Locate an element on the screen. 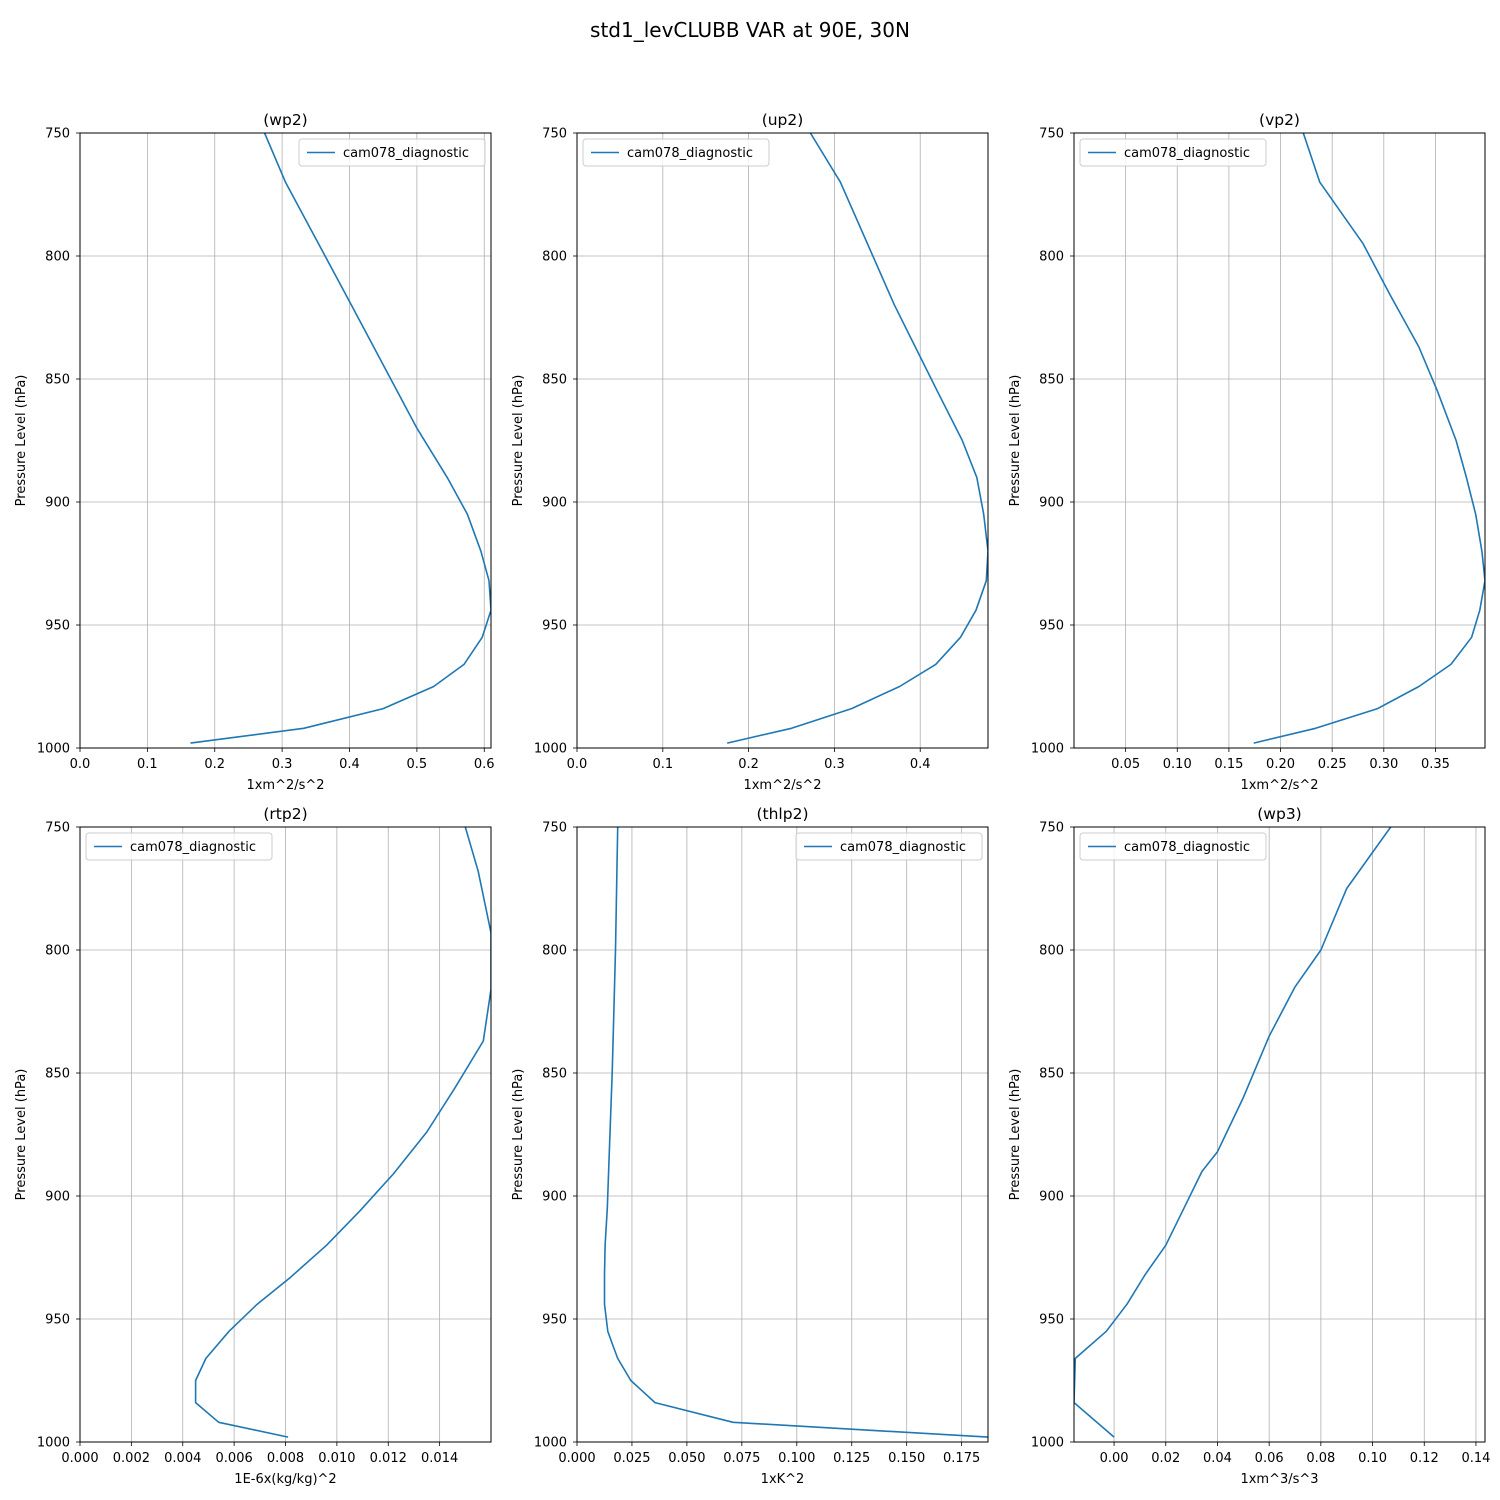 Image resolution: width=1500 pixels, height=1500 pixels. x-axis-label: 1xm^3/s^3 is located at coordinates (1279, 1479).